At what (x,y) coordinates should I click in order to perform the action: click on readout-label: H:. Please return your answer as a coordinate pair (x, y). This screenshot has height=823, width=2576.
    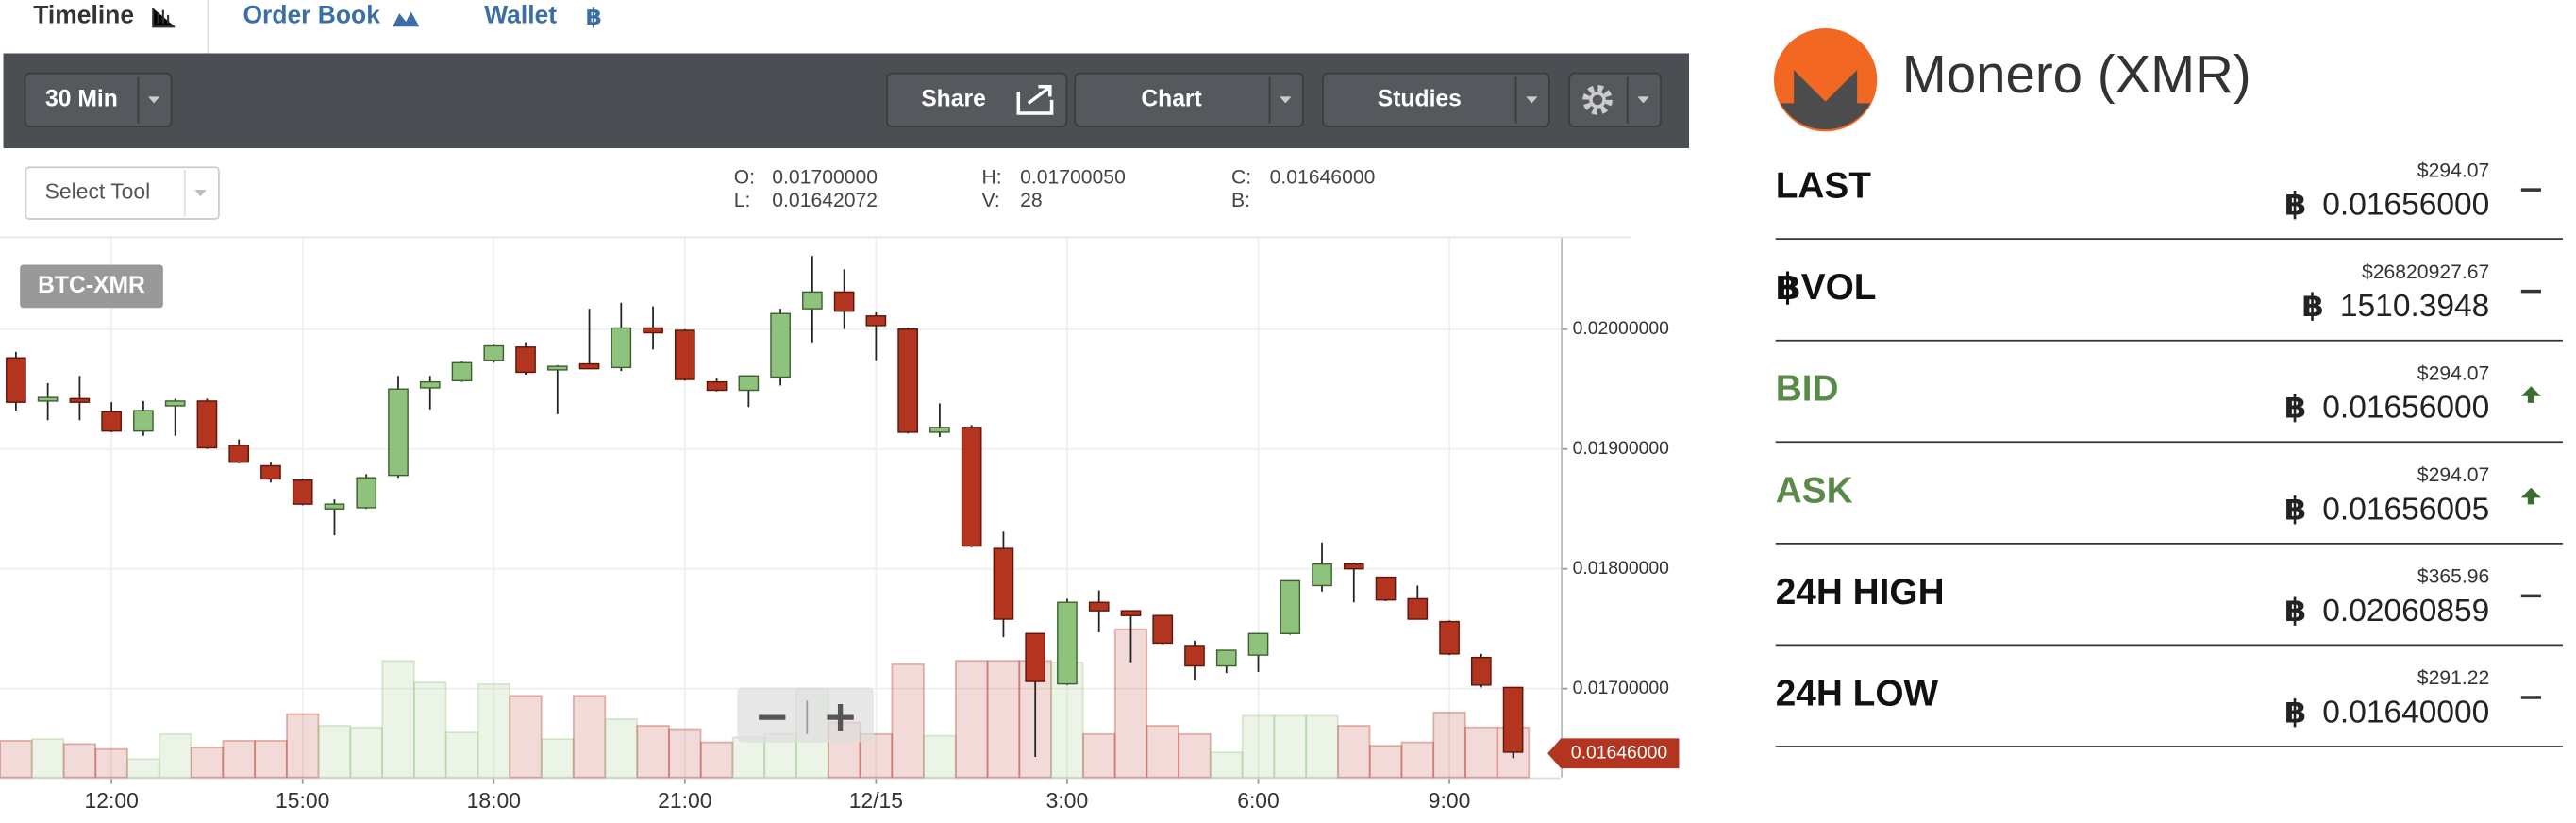
    Looking at the image, I should click on (992, 177).